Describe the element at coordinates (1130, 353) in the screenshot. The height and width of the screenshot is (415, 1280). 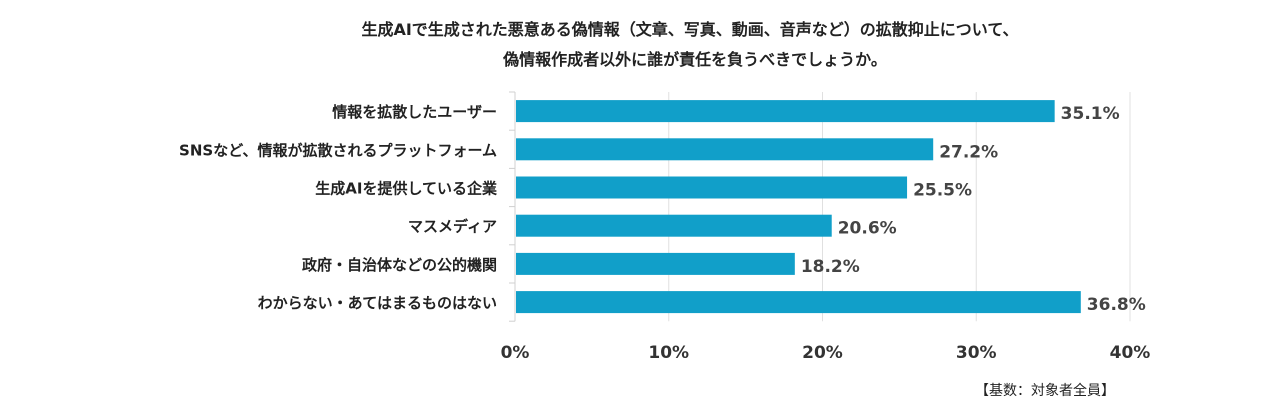
I see `x-tick-label: 40%` at that location.